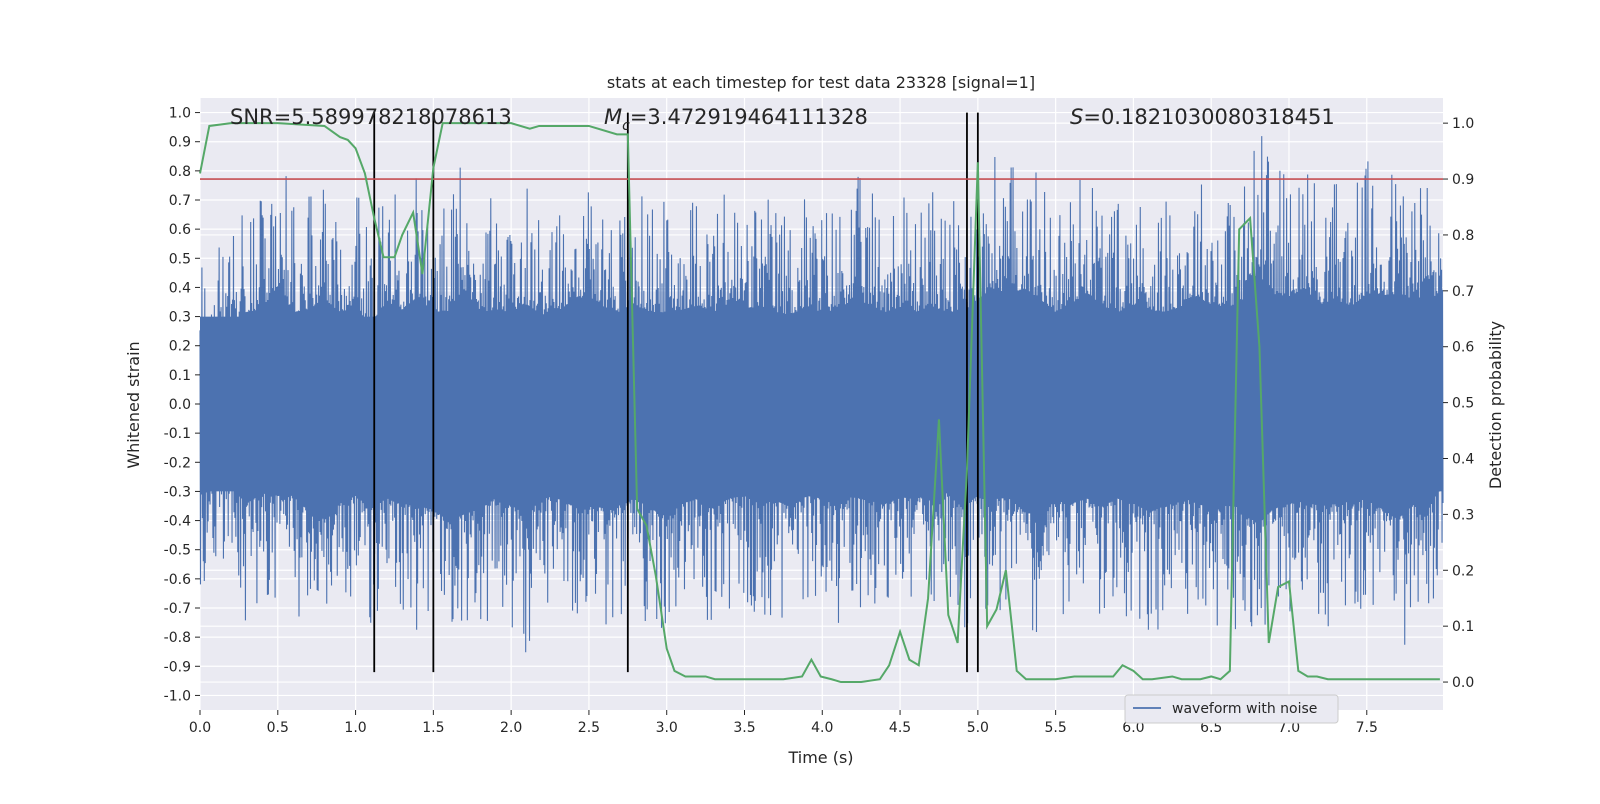 This screenshot has width=1600, height=804. What do you see at coordinates (1463, 683) in the screenshot?
I see `y2-tick-label: 0.0` at bounding box center [1463, 683].